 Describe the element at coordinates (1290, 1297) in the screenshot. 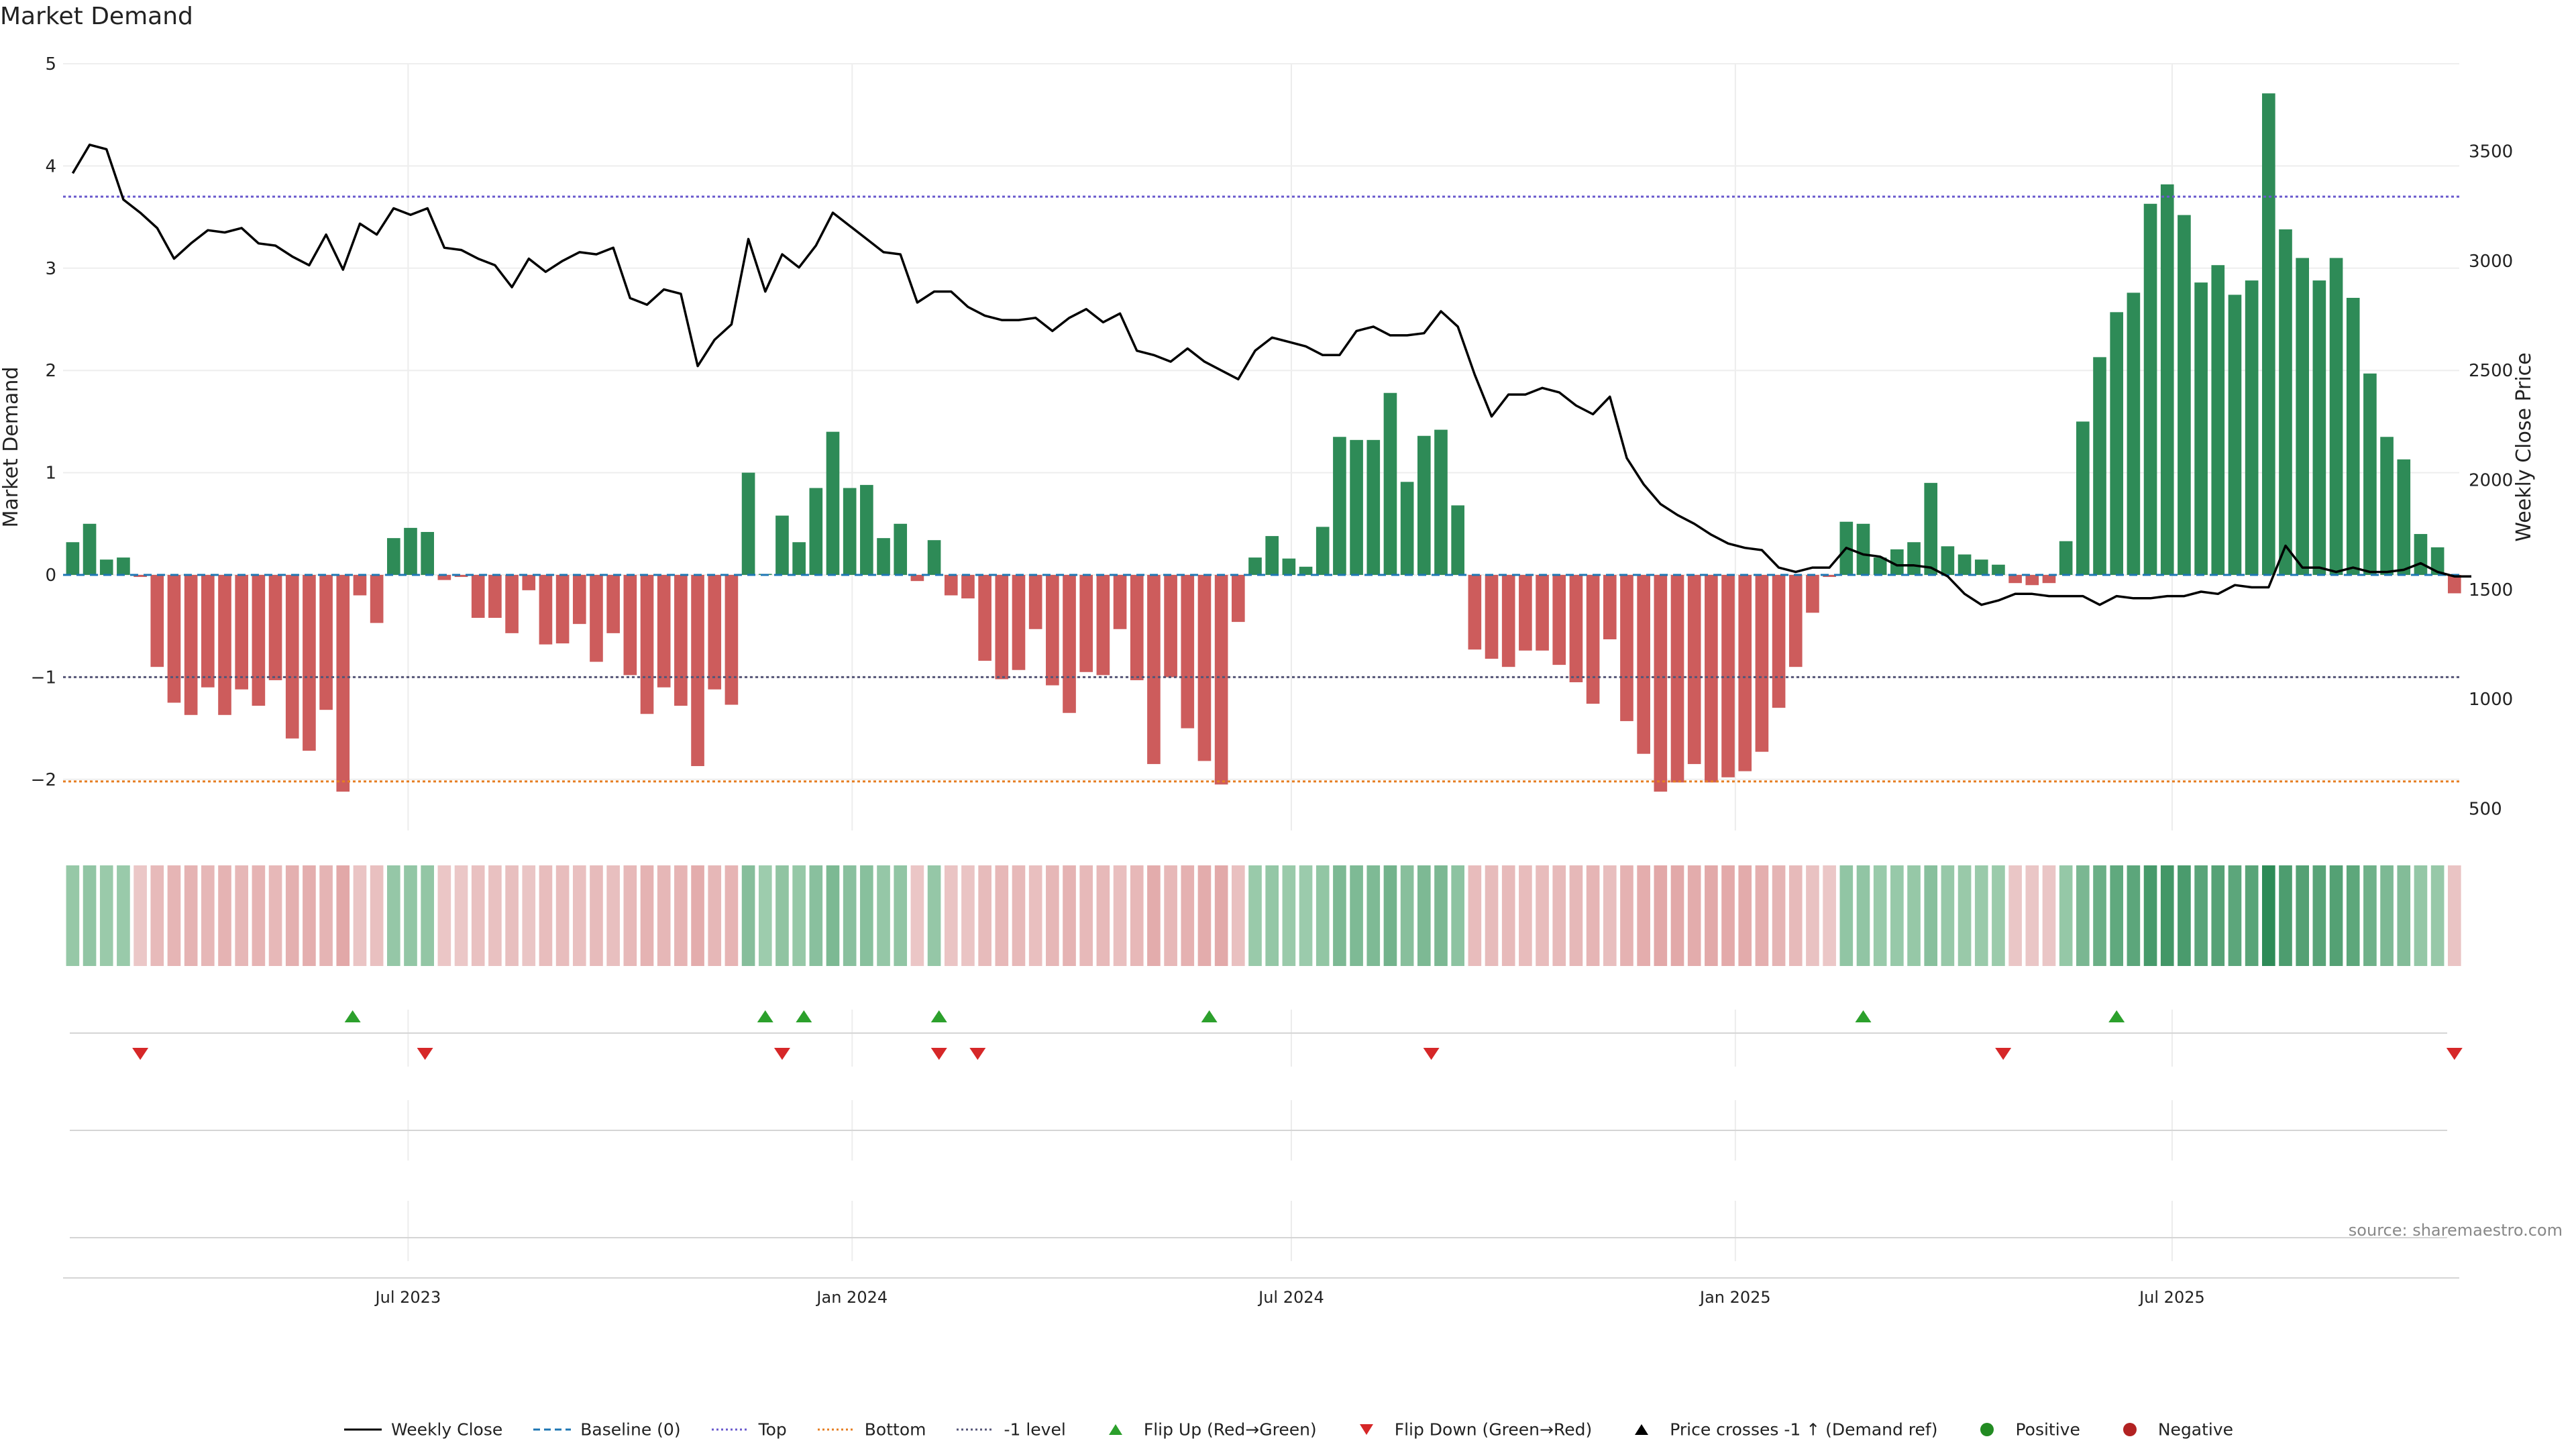

I see `x-tick-label: Jul 2024` at that location.